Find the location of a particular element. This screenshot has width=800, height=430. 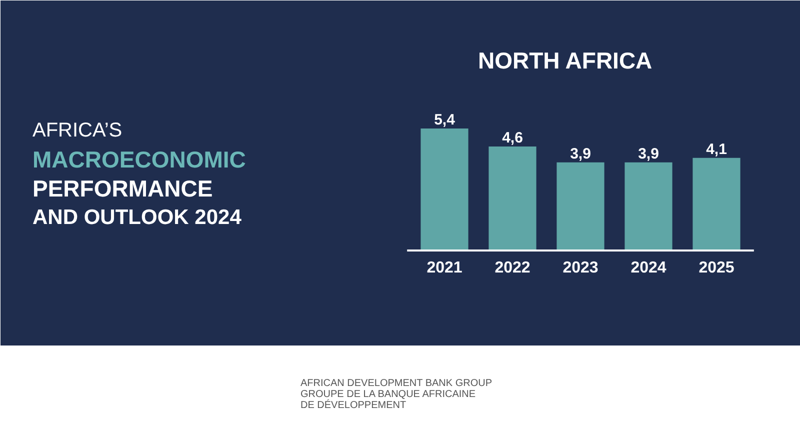

x-tick-label: 2025 is located at coordinates (716, 268).